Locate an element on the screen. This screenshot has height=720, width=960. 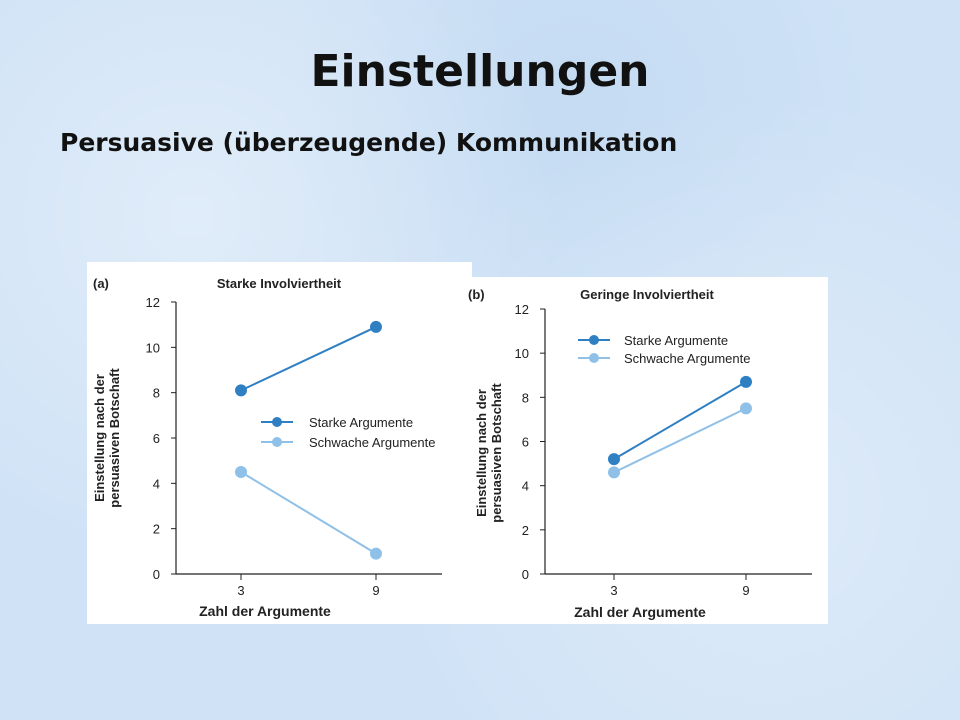
chart-b-series-1-line is located at coordinates (680, 440).